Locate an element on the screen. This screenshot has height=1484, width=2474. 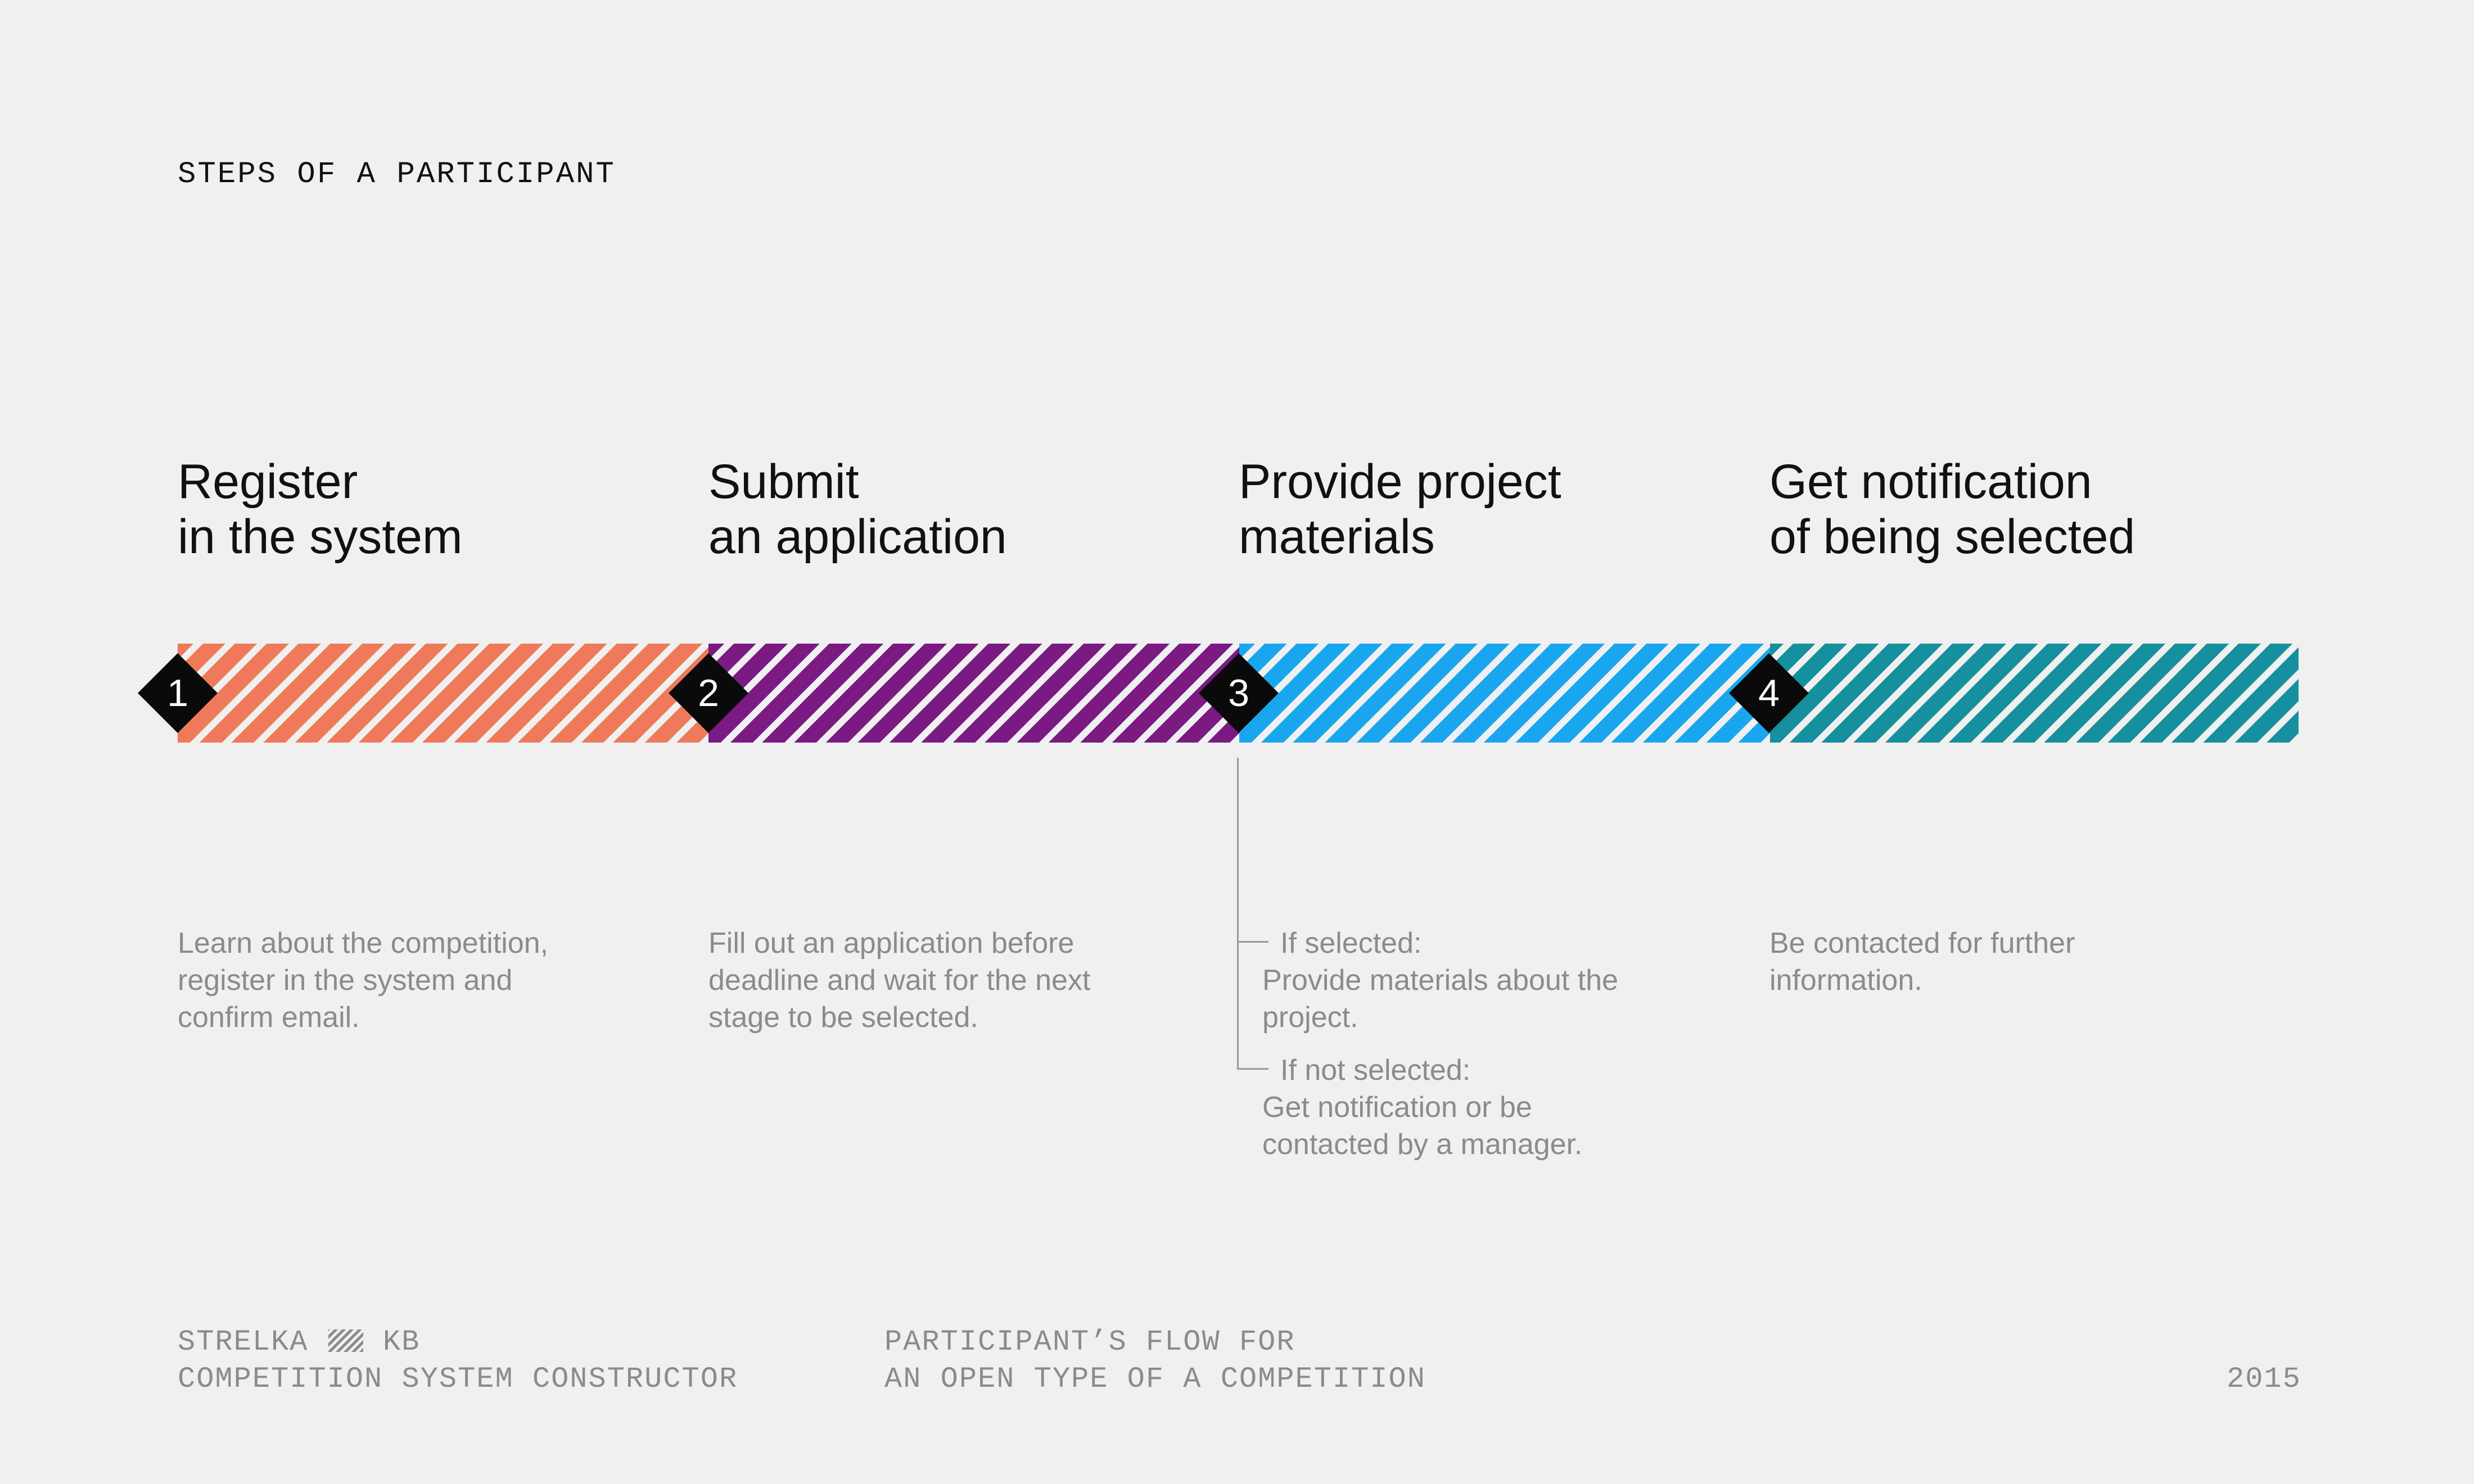
brand-logo: STRELKA KB is located at coordinates (458, 1342).